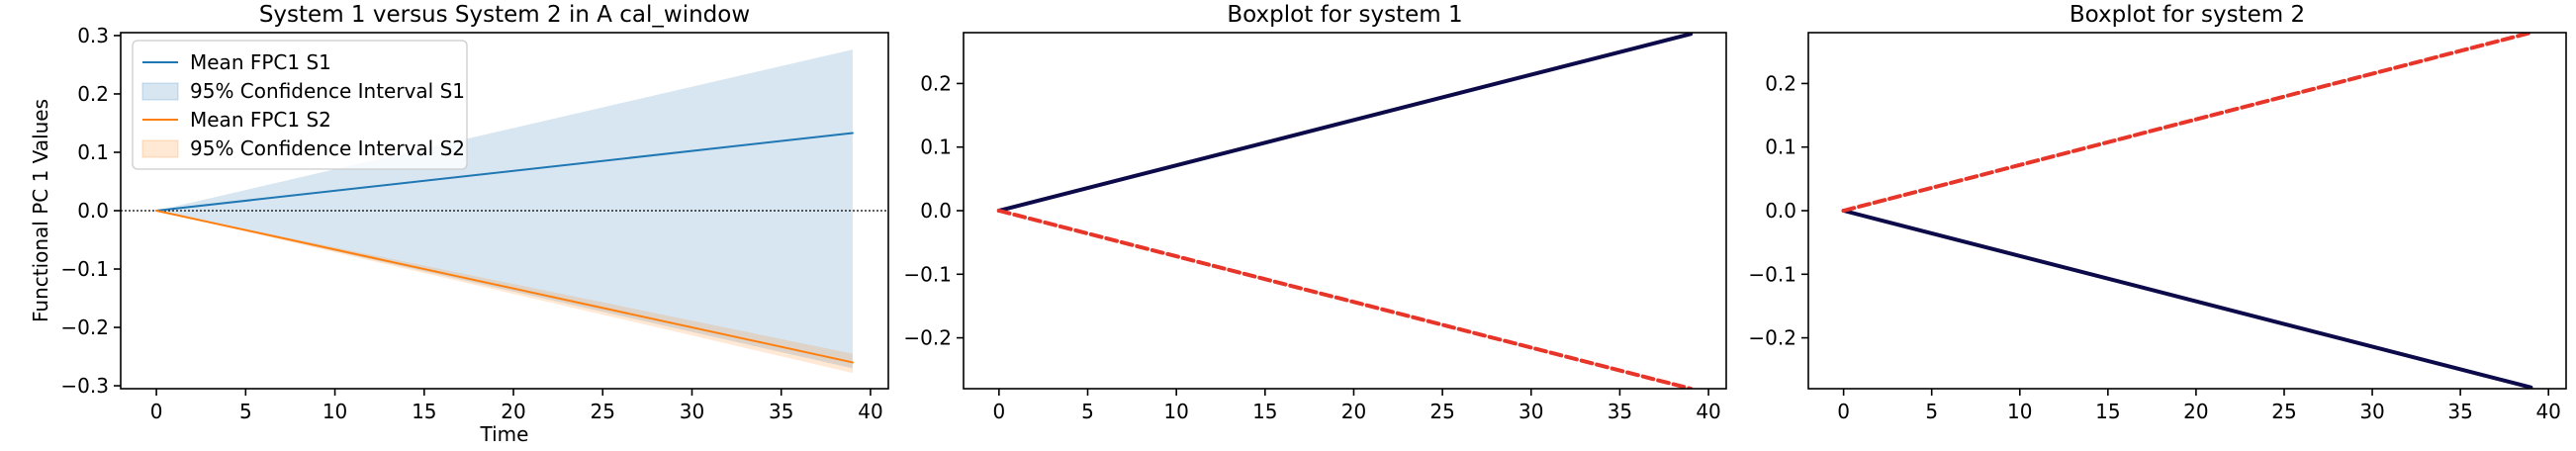 This screenshot has width=2576, height=451. I want to click on legend-label: 95% Confidence Interval S1, so click(328, 91).